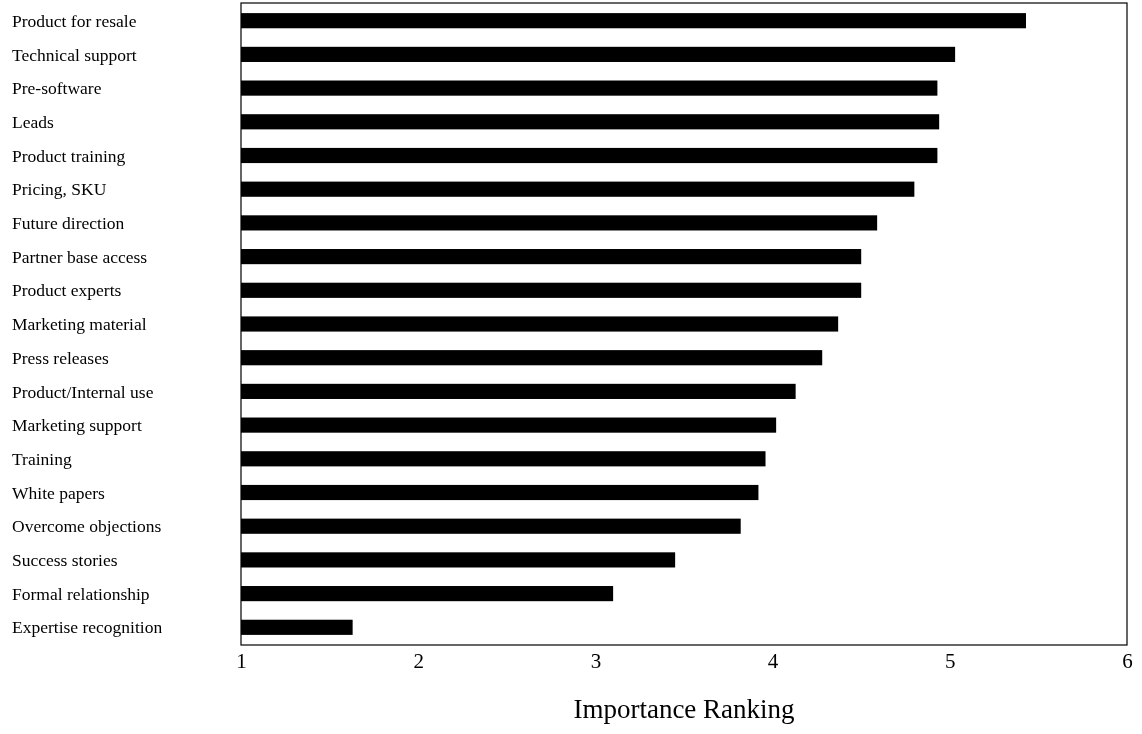 Image resolution: width=1142 pixels, height=734 pixels. What do you see at coordinates (773, 660) in the screenshot?
I see `x-tick-label: 4` at bounding box center [773, 660].